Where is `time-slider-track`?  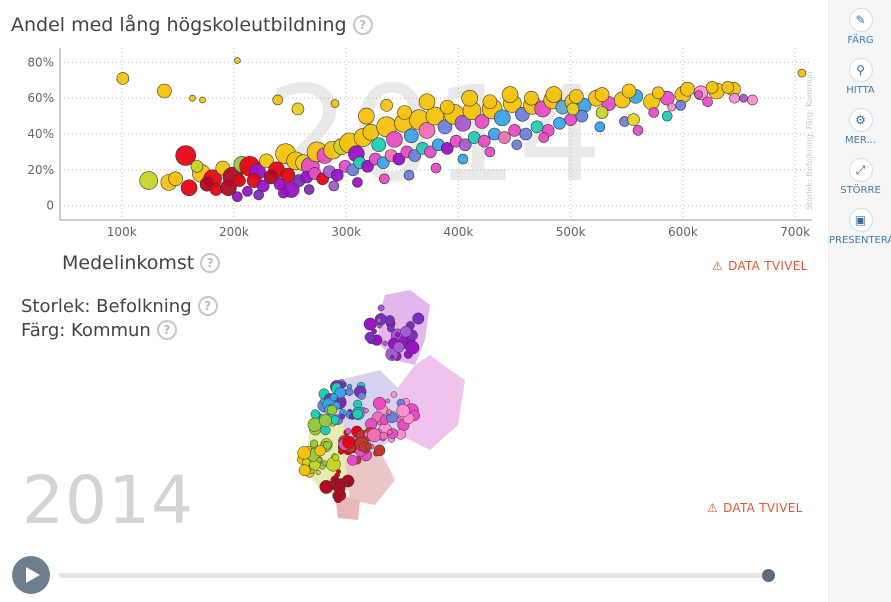 time-slider-track is located at coordinates (414, 575).